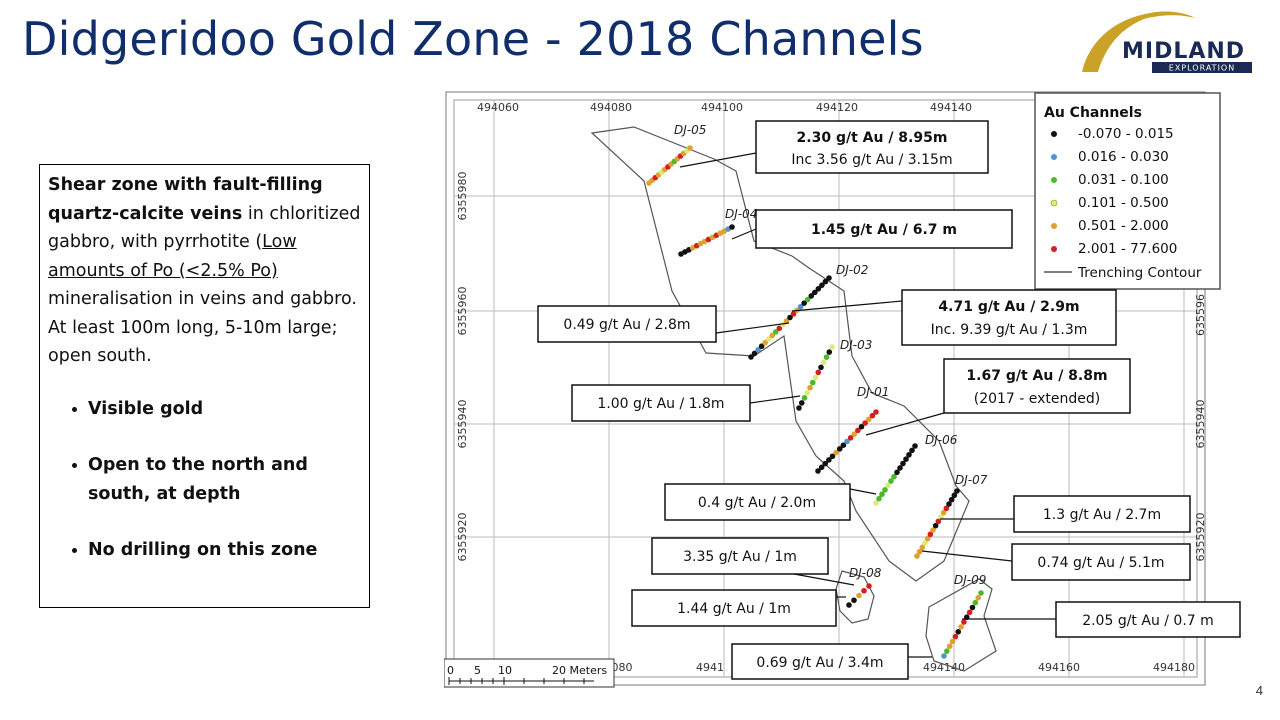 This screenshot has width=1280, height=720. Describe the element at coordinates (462, 311) in the screenshot. I see `y-tick-label: 6355960` at that location.